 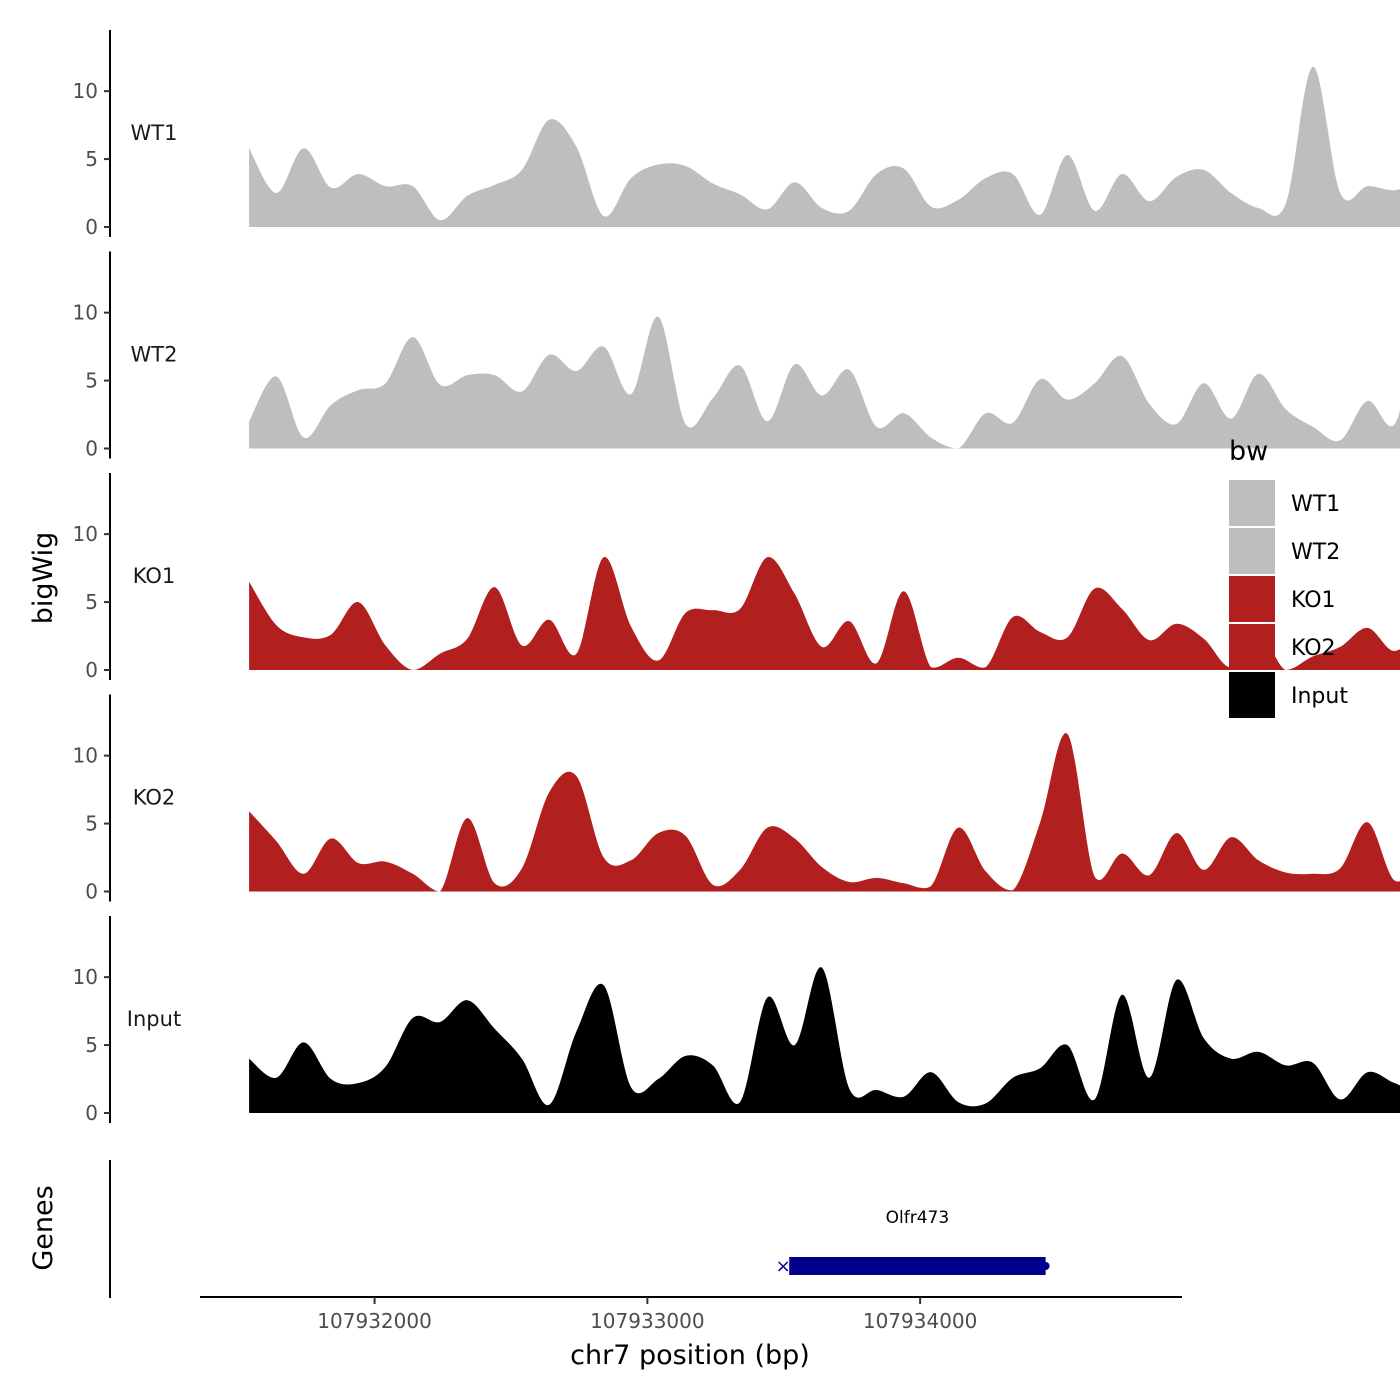 What do you see at coordinates (918, 1218) in the screenshot?
I see `gene-label: Olfr473` at bounding box center [918, 1218].